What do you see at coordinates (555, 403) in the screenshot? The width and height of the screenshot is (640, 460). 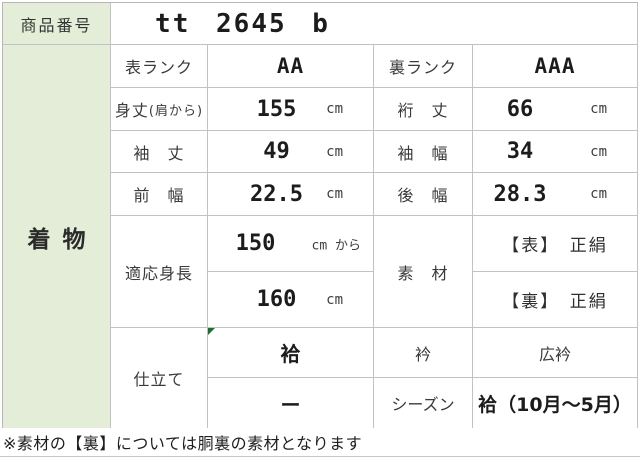 I see `season-value: 袷（10月〜5月）` at bounding box center [555, 403].